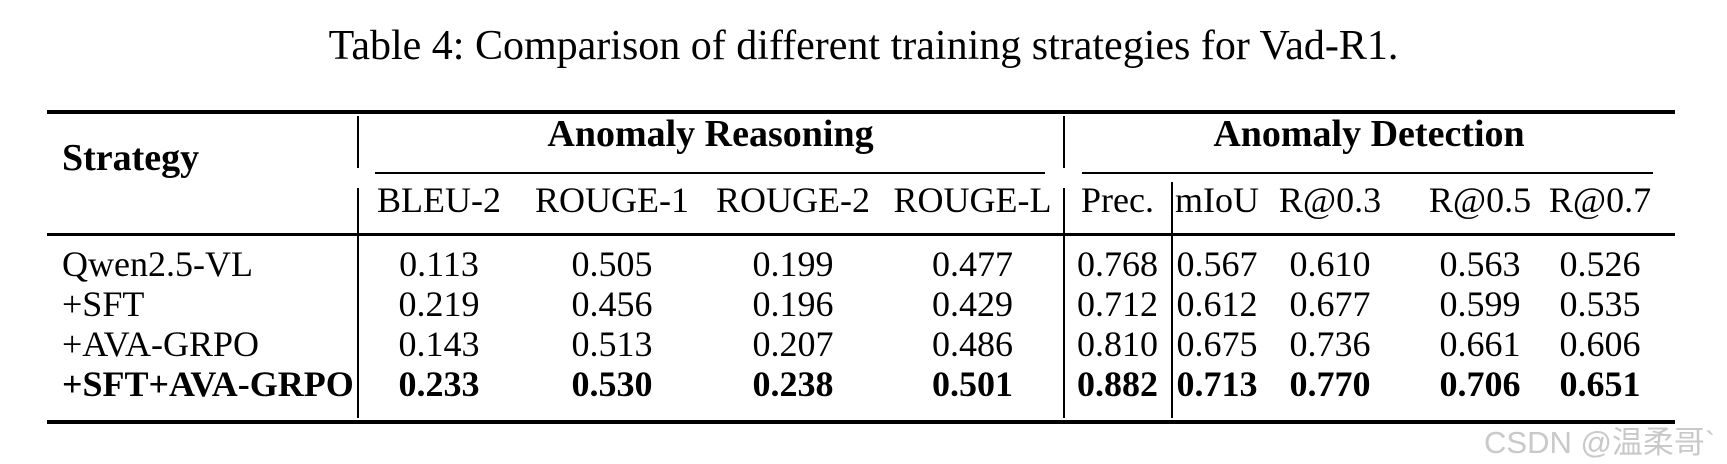 This screenshot has width=1727, height=464. What do you see at coordinates (612, 304) in the screenshot?
I see `cell-value: 0.456` at bounding box center [612, 304].